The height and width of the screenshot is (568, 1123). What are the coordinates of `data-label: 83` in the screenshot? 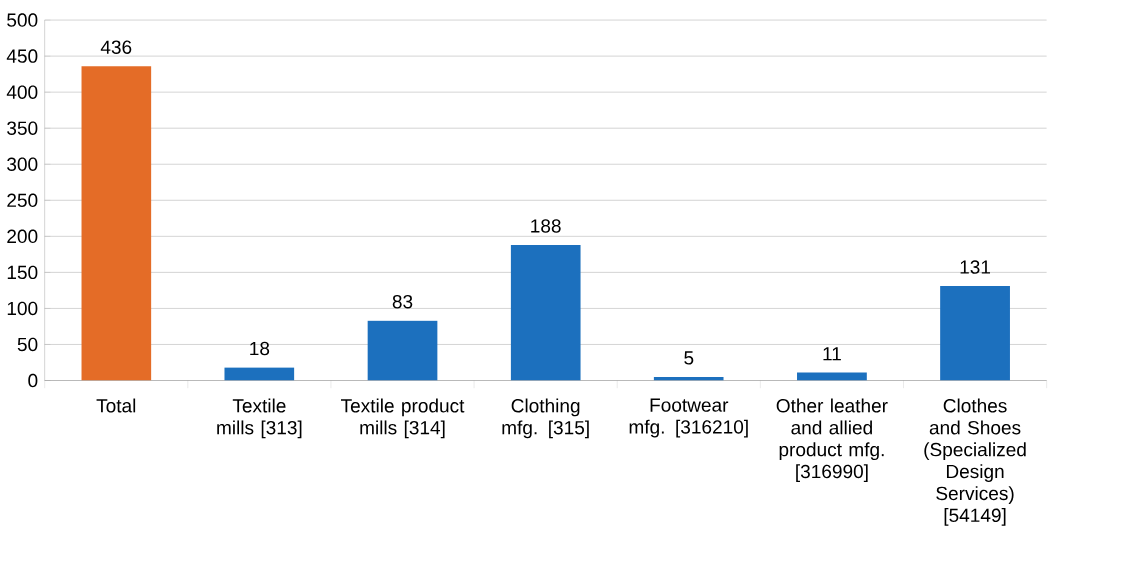 It's located at (402, 301).